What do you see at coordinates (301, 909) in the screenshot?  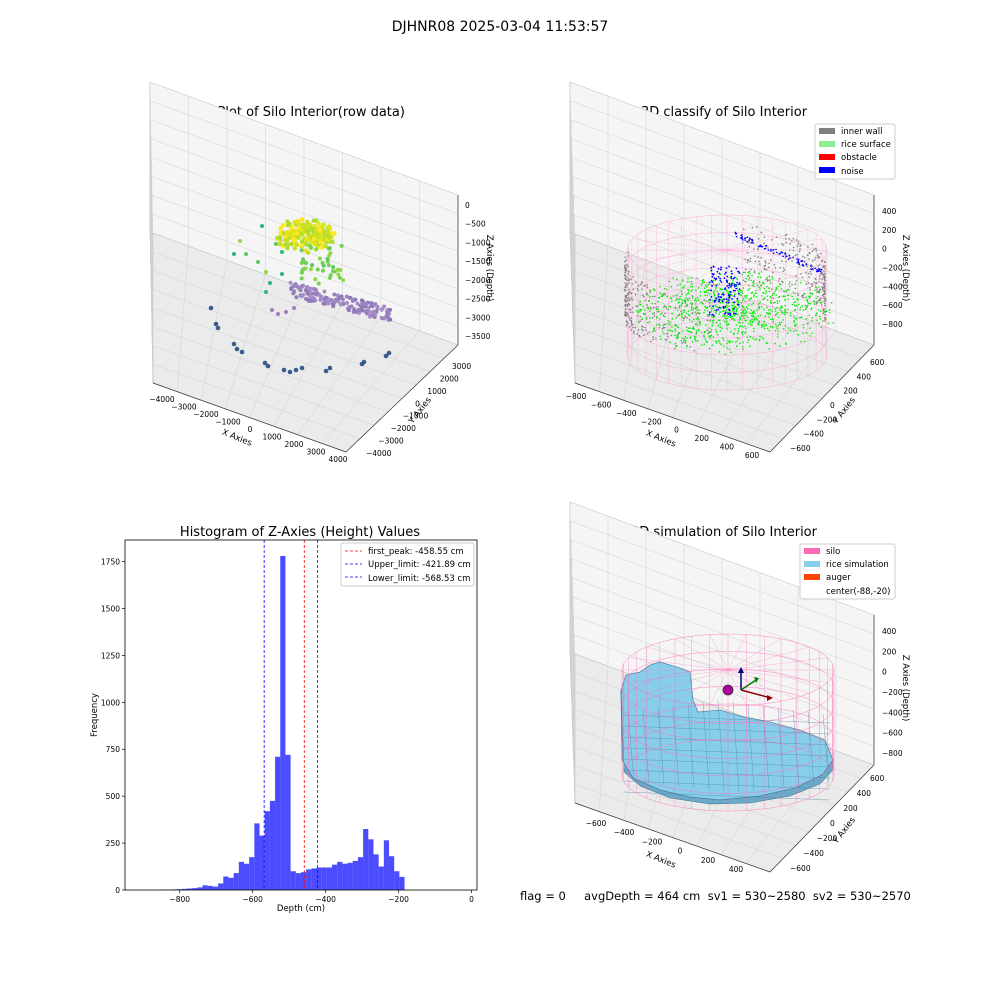 I see `histogram-xlabel: Depth (cm)` at bounding box center [301, 909].